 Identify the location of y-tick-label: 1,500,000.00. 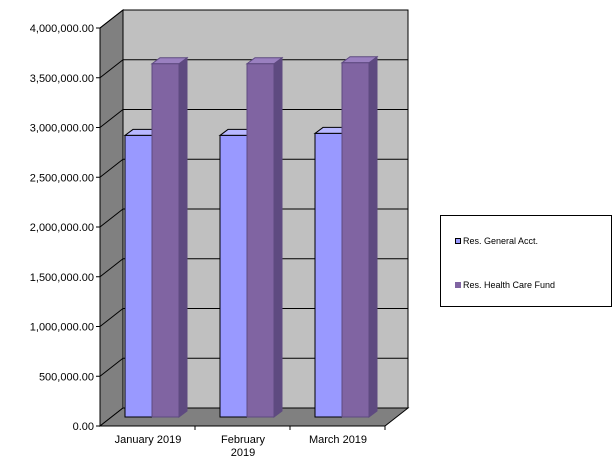
(62, 278).